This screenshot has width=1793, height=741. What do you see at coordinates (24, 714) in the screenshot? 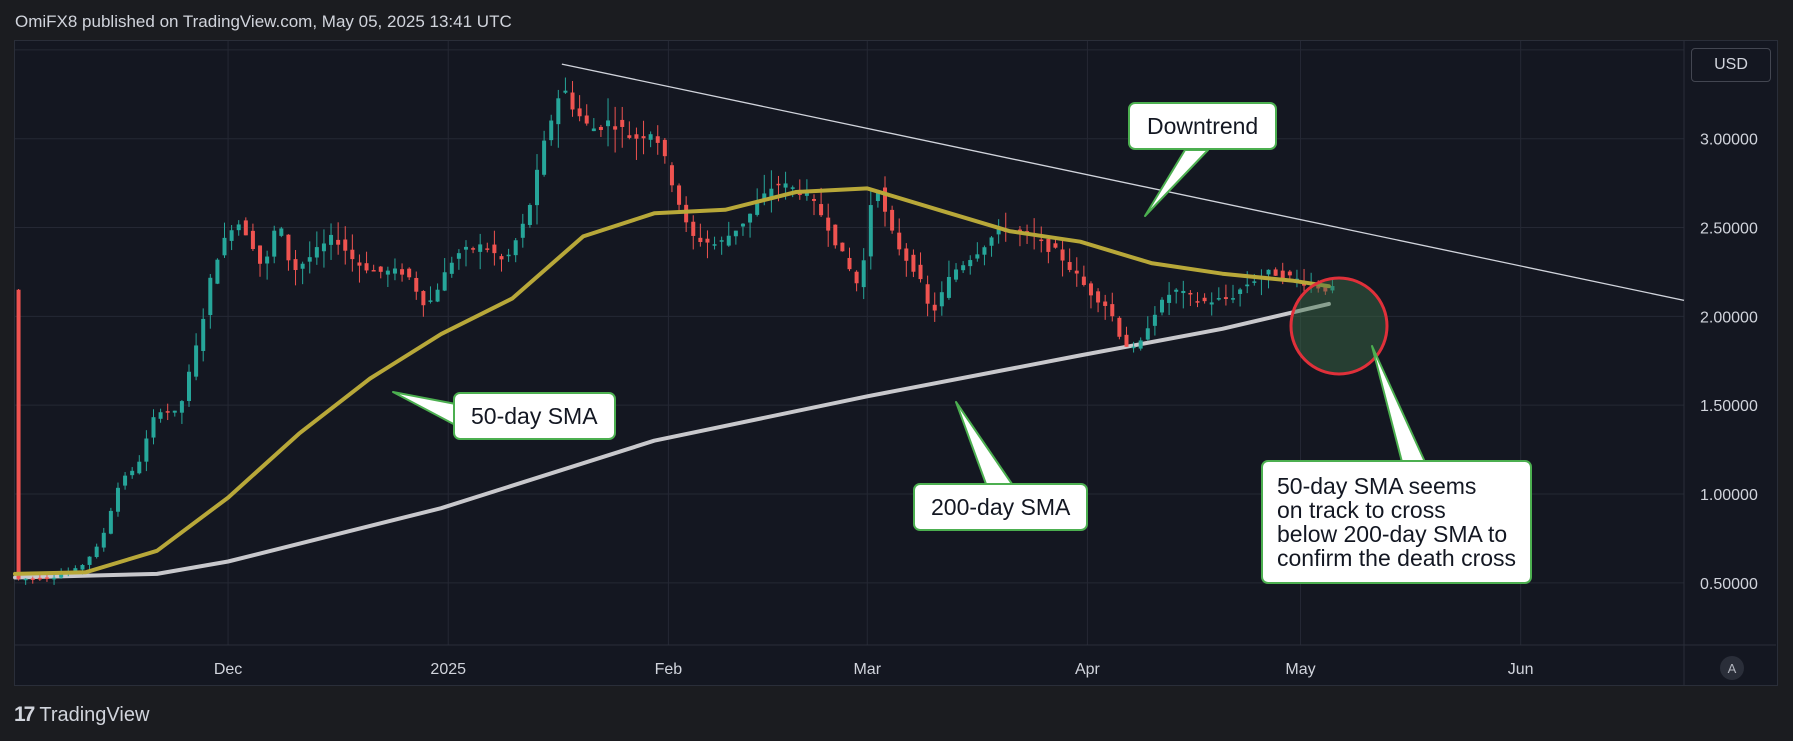
I see `tradingview-mark-icon: 17` at bounding box center [24, 714].